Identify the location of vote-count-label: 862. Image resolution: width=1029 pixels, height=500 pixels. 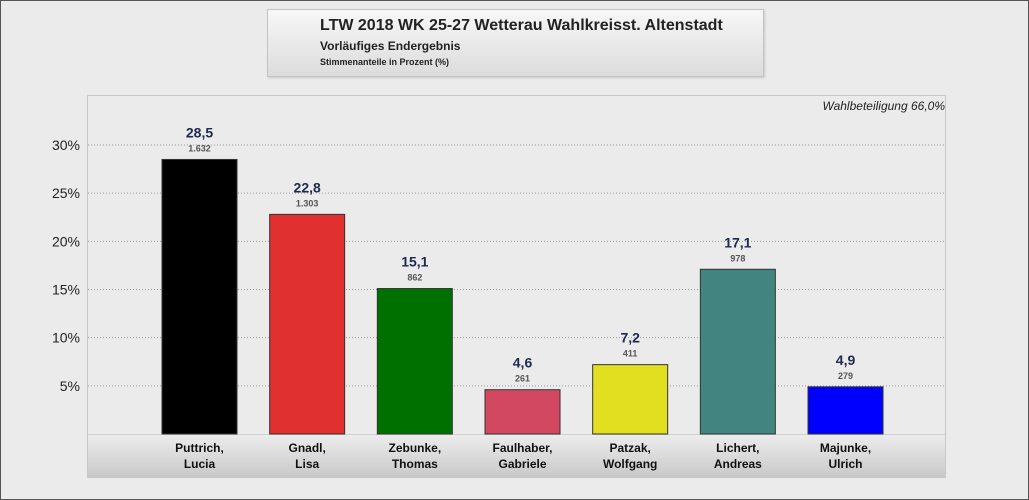
(414, 278).